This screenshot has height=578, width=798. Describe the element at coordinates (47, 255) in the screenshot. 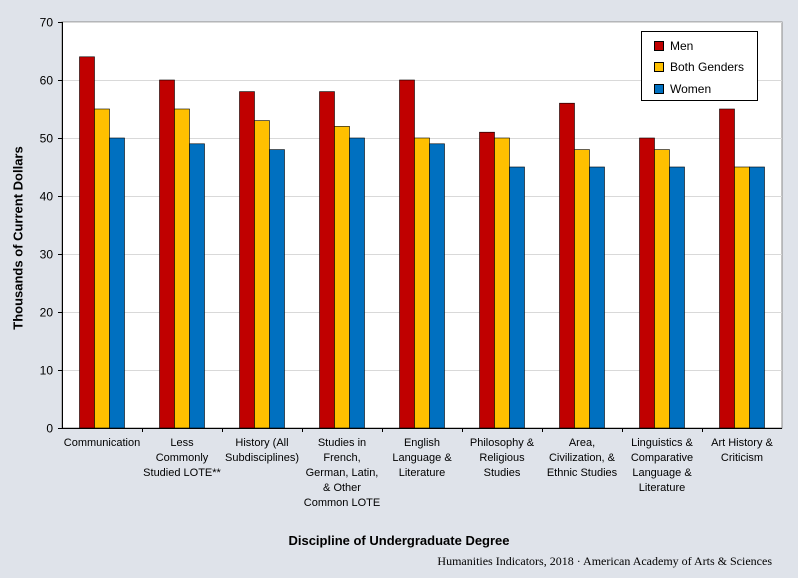

I see `y-tick-label: 30` at that location.